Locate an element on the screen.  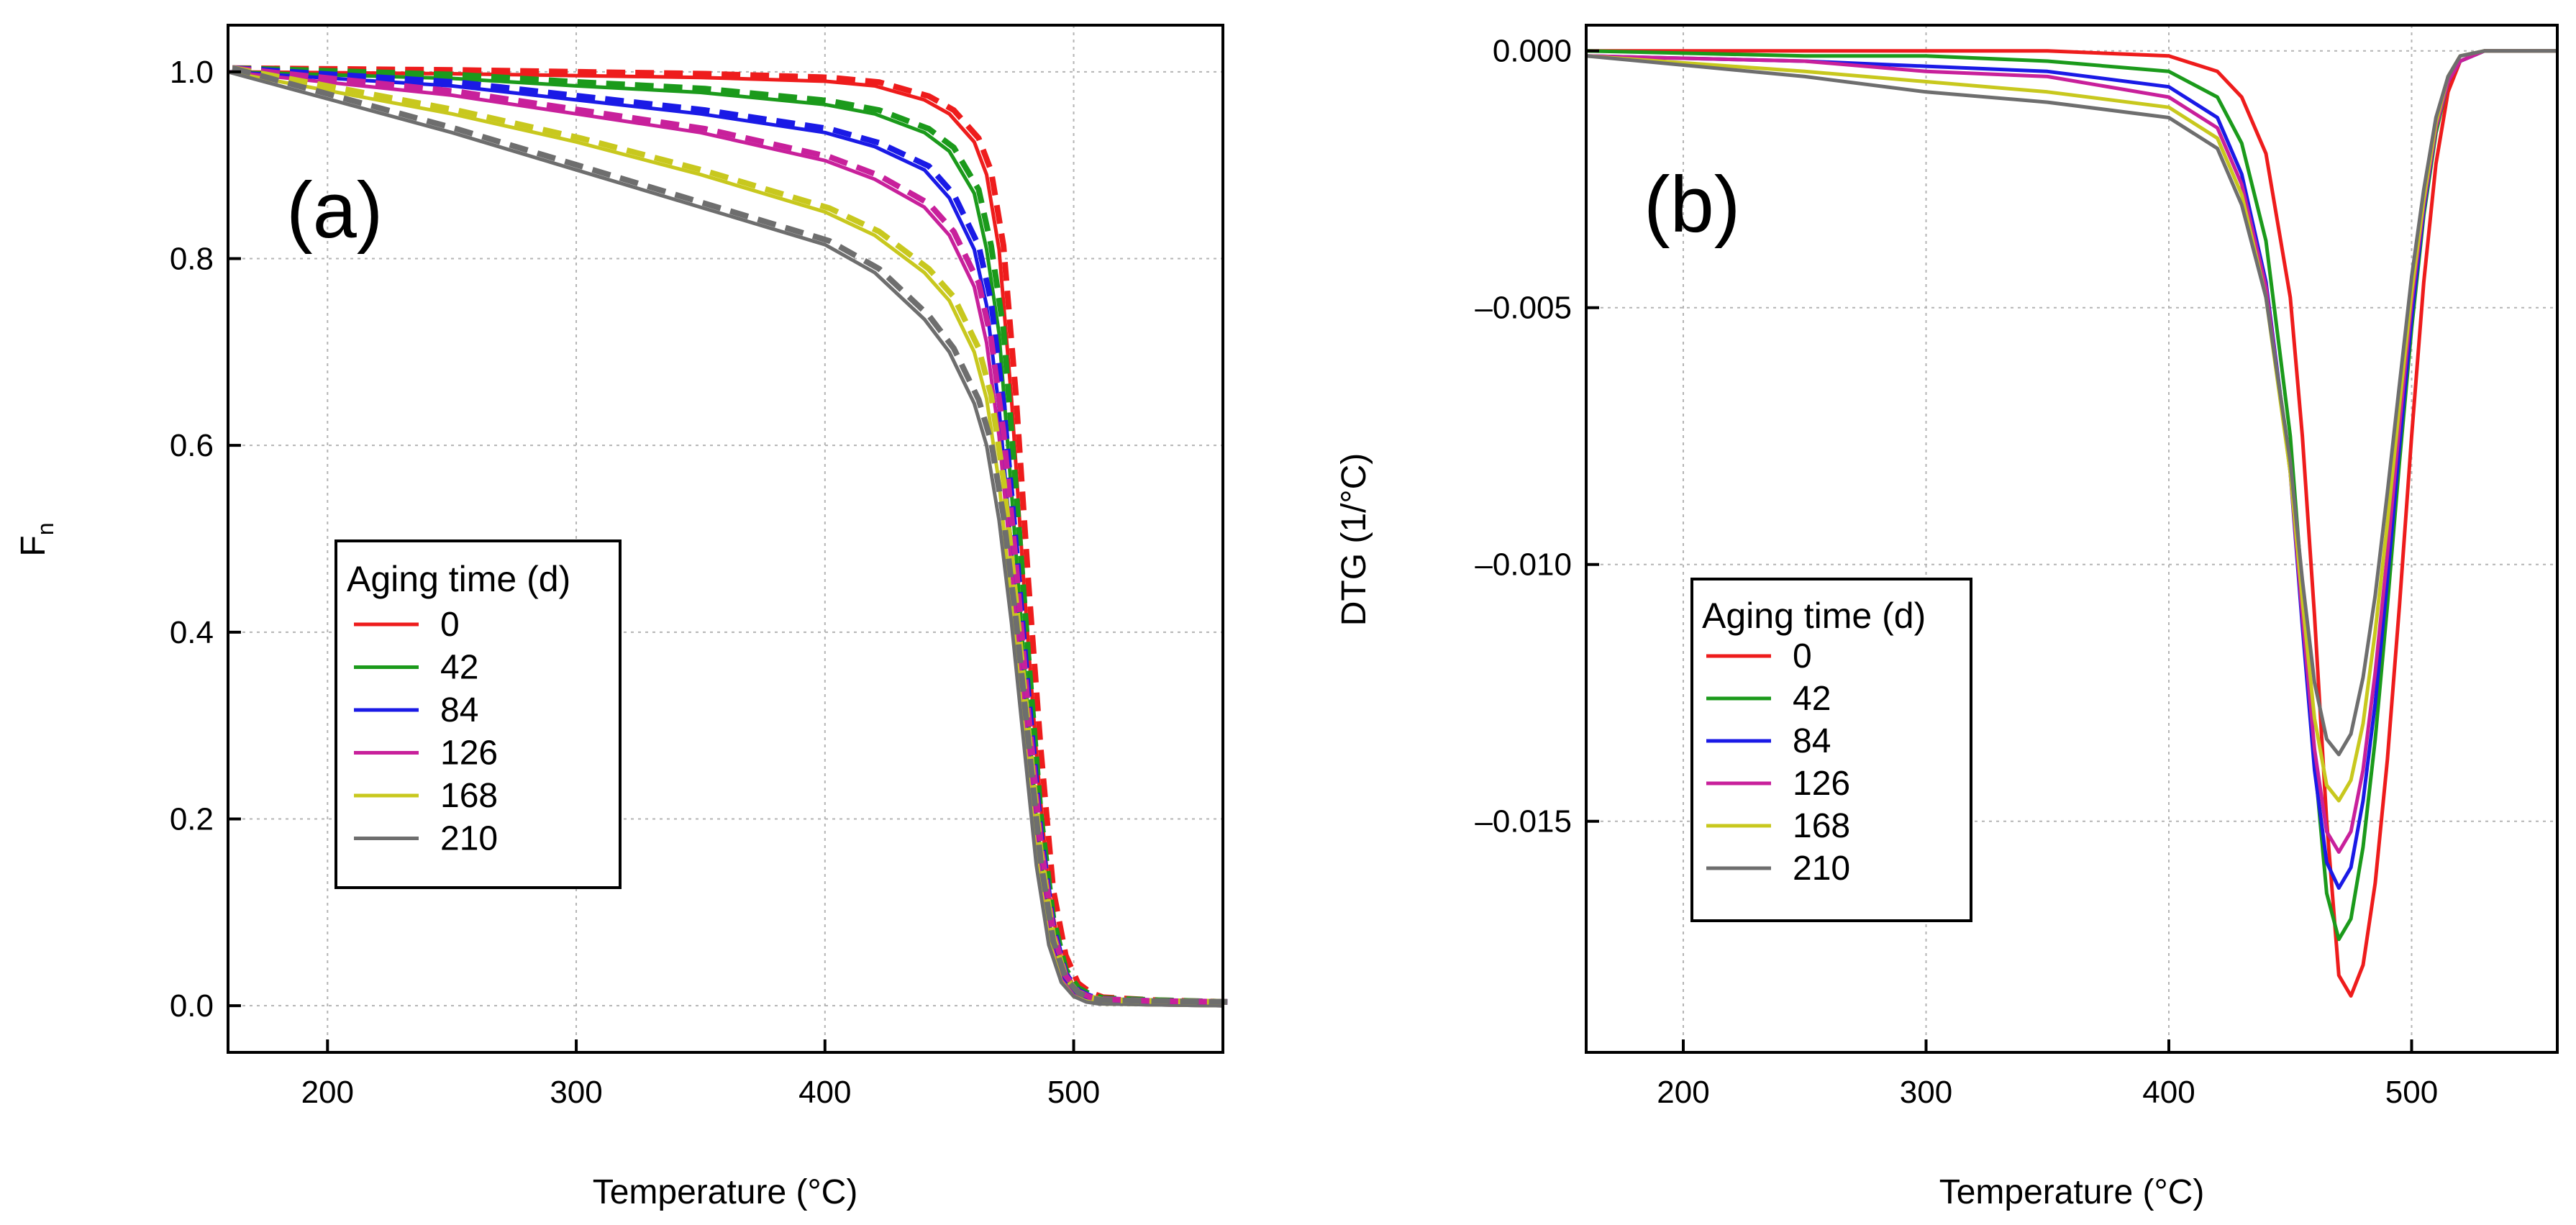
panel-a-y-tick-label: 0.8 is located at coordinates (192, 259).